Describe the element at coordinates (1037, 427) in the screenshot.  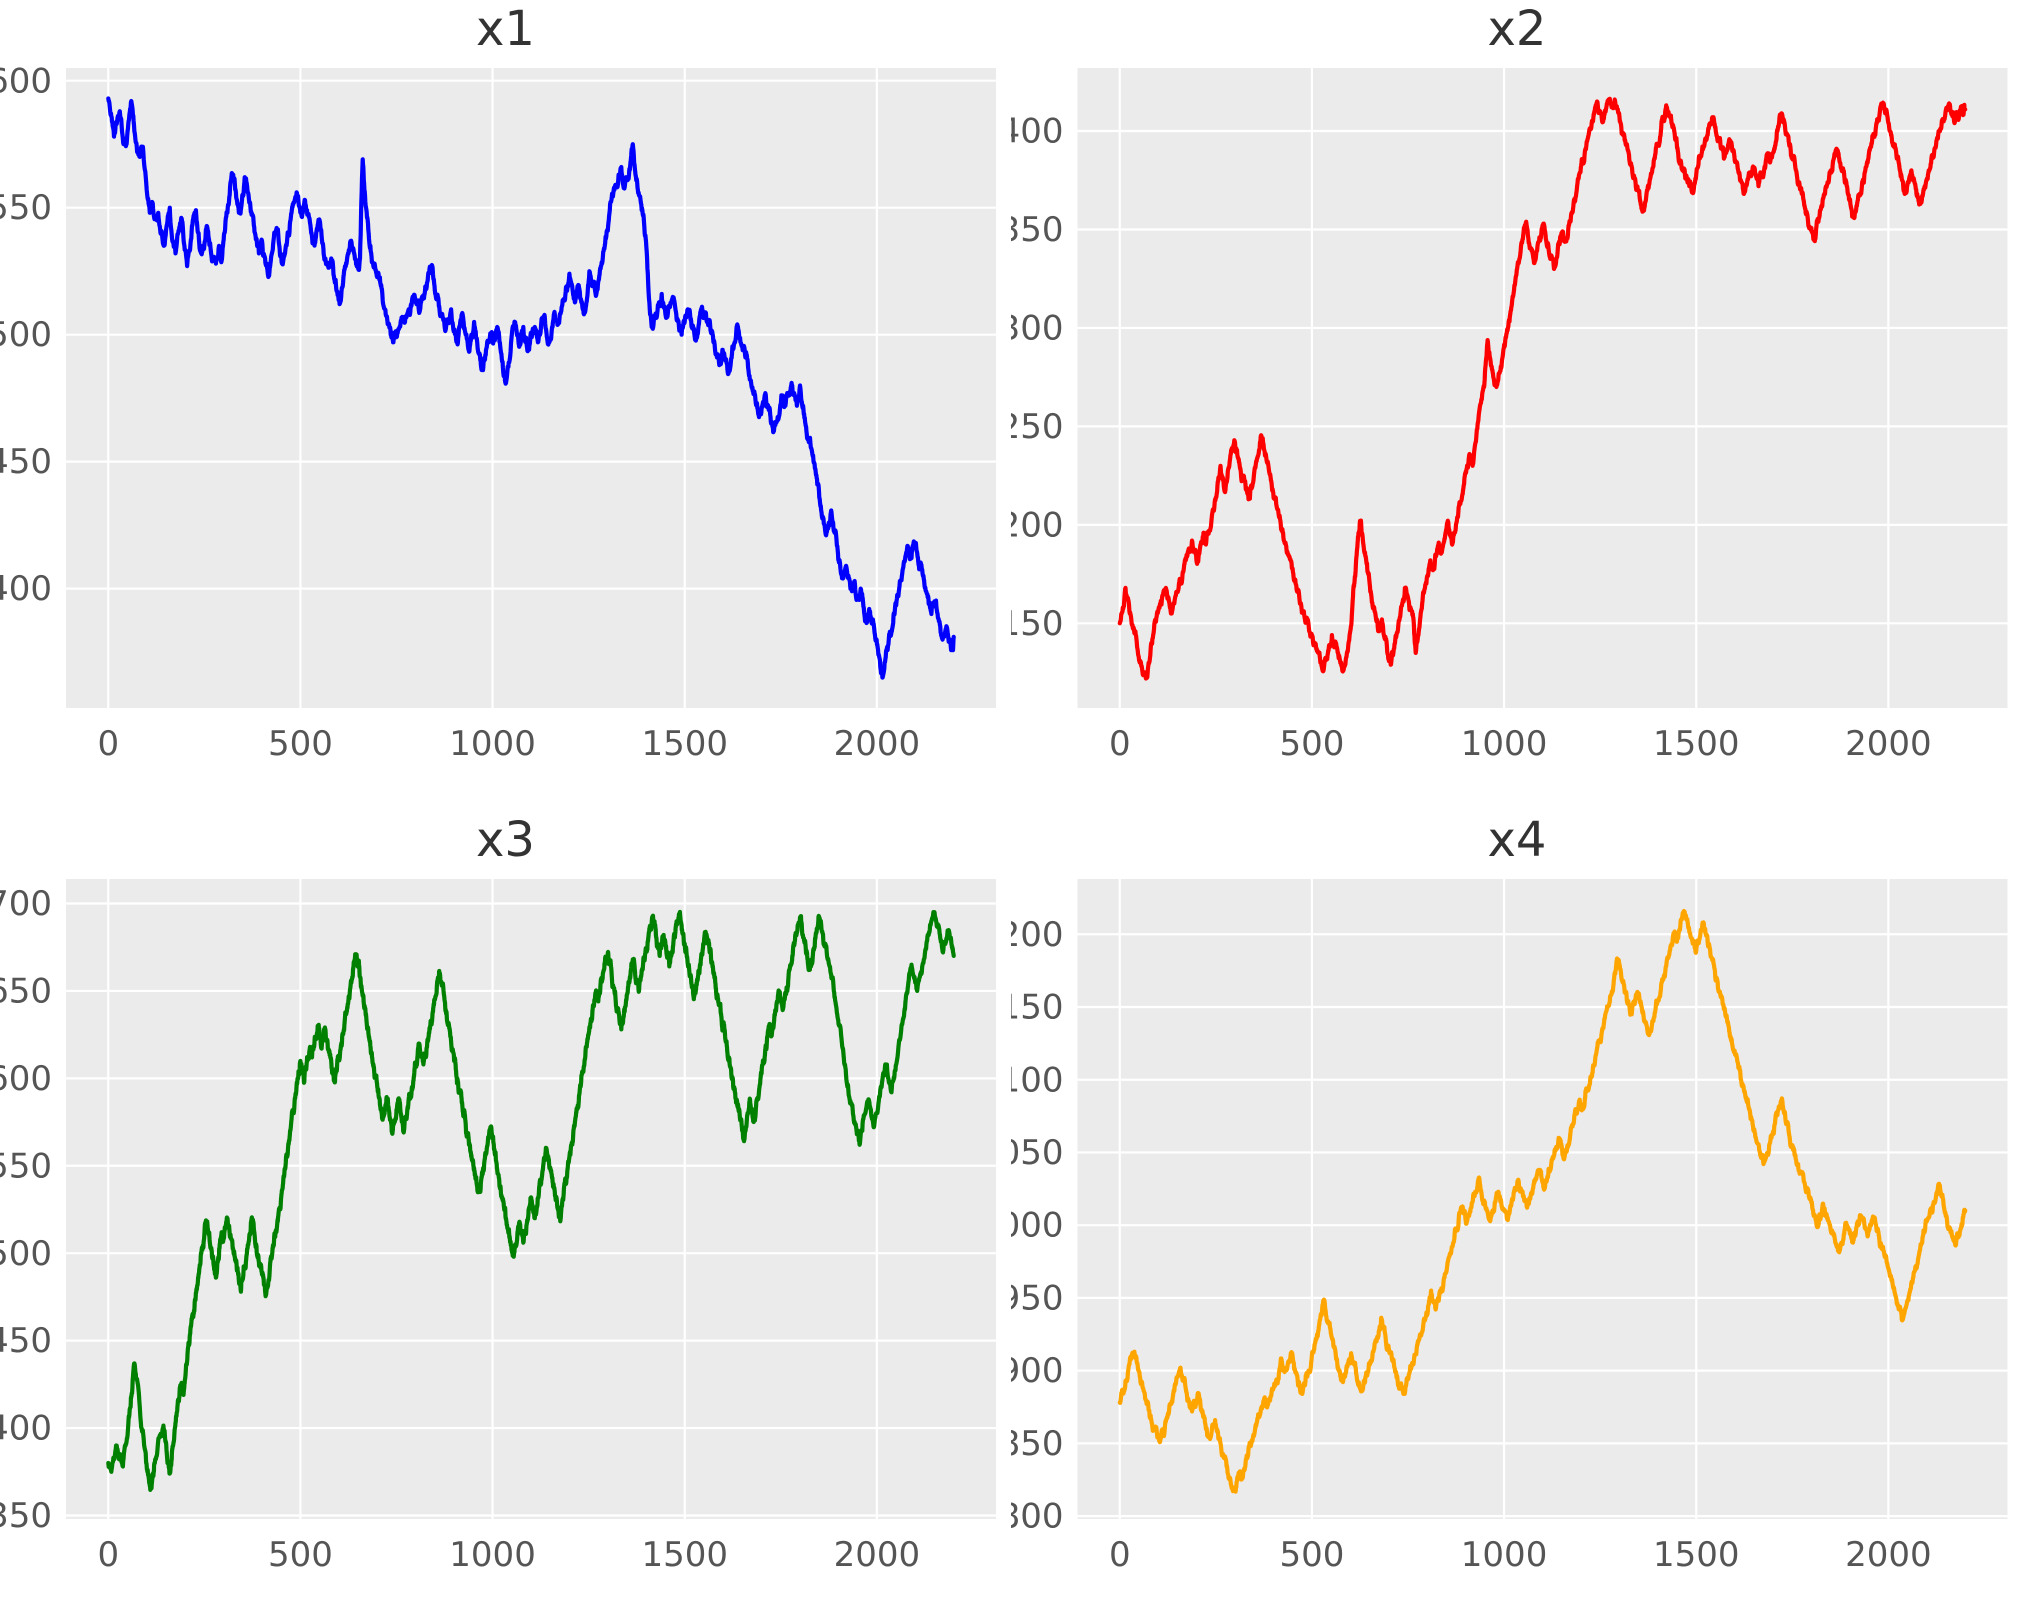
I see `y-tick-label: 250` at that location.